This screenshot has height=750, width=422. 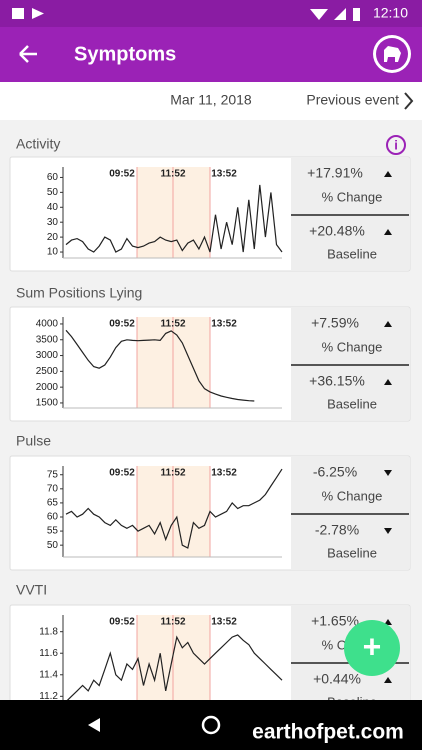 I want to click on y-tick-label: 10, so click(x=53, y=252).